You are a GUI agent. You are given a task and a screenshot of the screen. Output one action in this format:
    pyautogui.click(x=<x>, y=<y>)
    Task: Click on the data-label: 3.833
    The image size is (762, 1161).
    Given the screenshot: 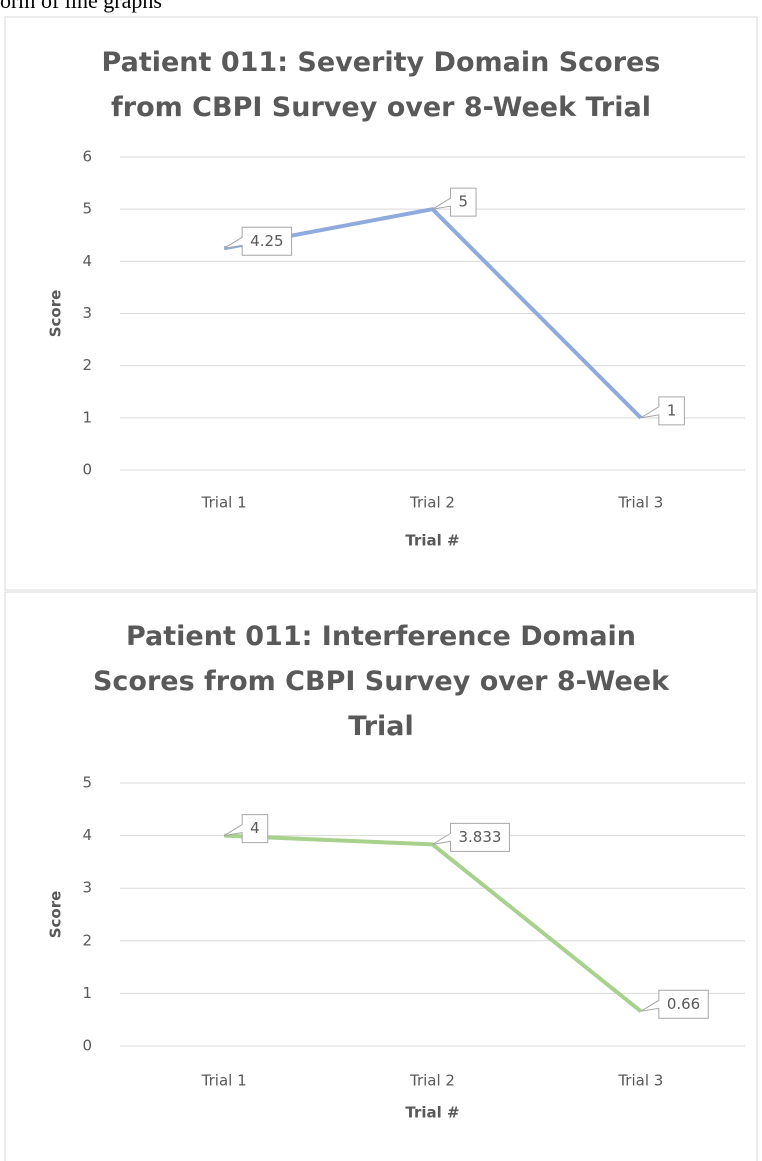 What is the action you would take?
    pyautogui.click(x=480, y=837)
    